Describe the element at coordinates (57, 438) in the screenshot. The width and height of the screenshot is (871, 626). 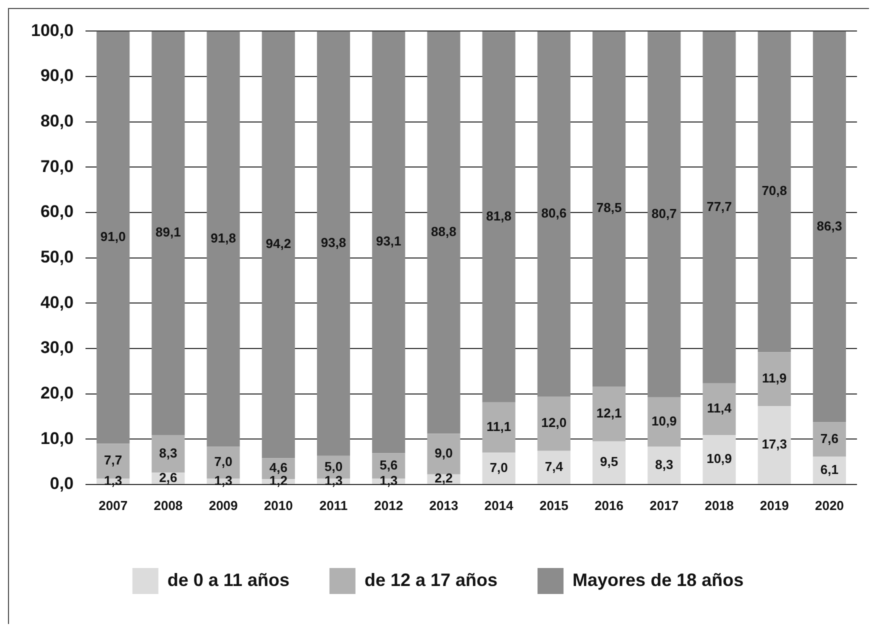
I see `y-tick-label: 10,0` at that location.